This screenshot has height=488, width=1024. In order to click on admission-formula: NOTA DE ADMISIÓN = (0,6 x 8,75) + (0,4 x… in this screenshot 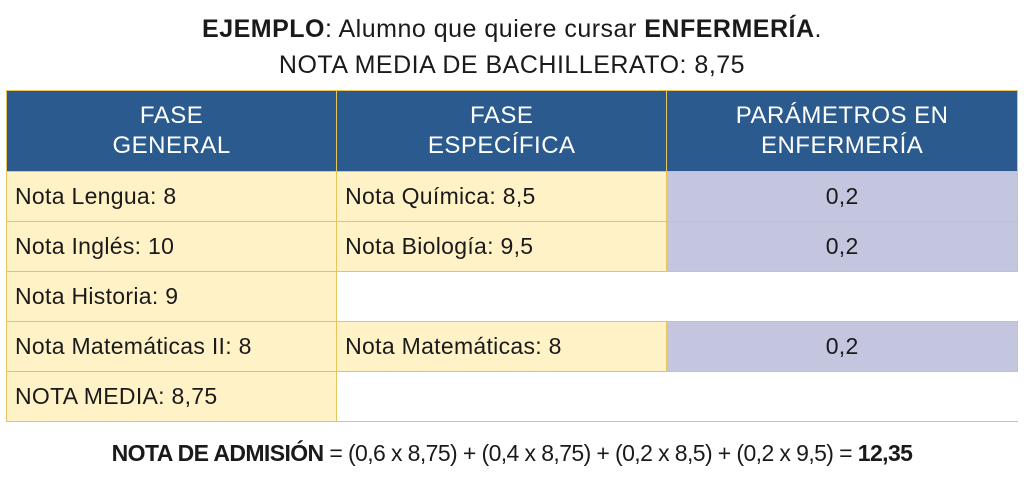, I will do `click(512, 453)`.